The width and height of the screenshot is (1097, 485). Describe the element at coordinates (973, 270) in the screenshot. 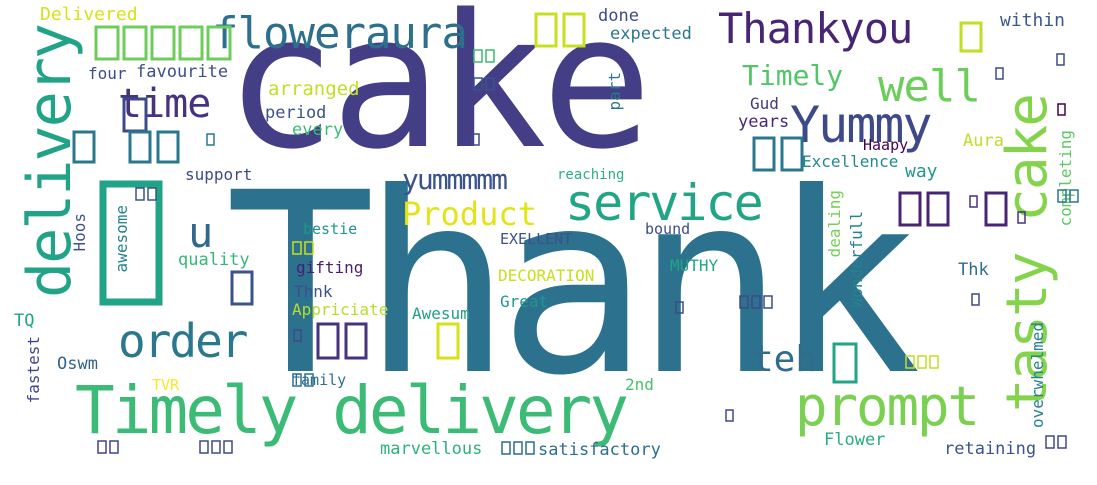

I see `word-oswm: Thk` at that location.